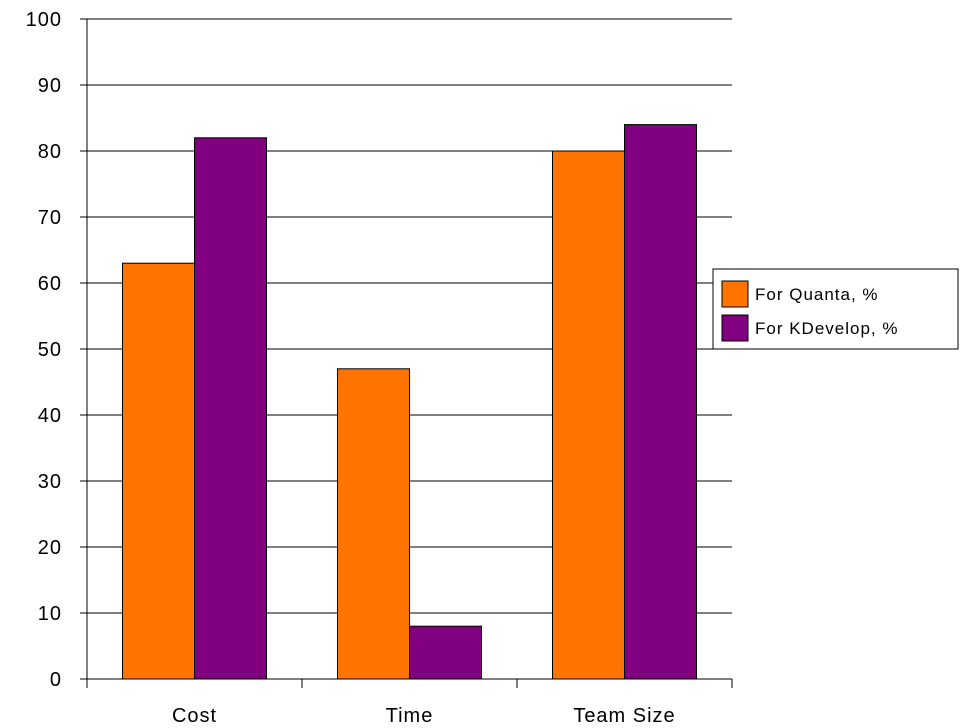 This screenshot has height=728, width=966. What do you see at coordinates (50, 86) in the screenshot?
I see `y-tick-label: 90` at bounding box center [50, 86].